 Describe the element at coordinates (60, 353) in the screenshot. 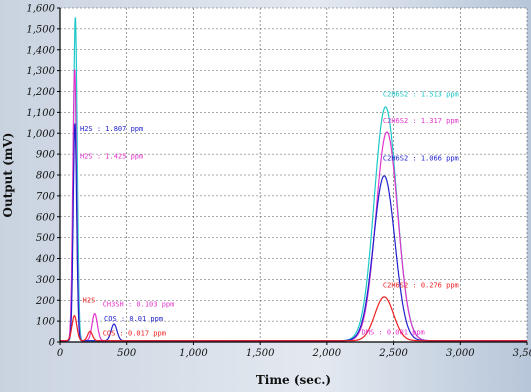

I see `x-tick-label: 0` at that location.